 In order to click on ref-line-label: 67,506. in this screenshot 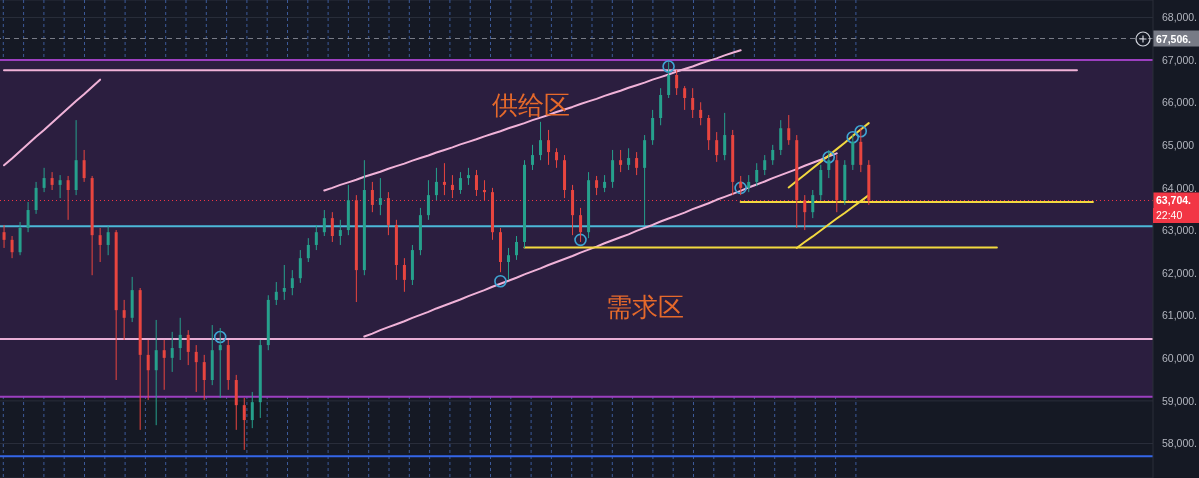, I will do `click(1174, 38)`.